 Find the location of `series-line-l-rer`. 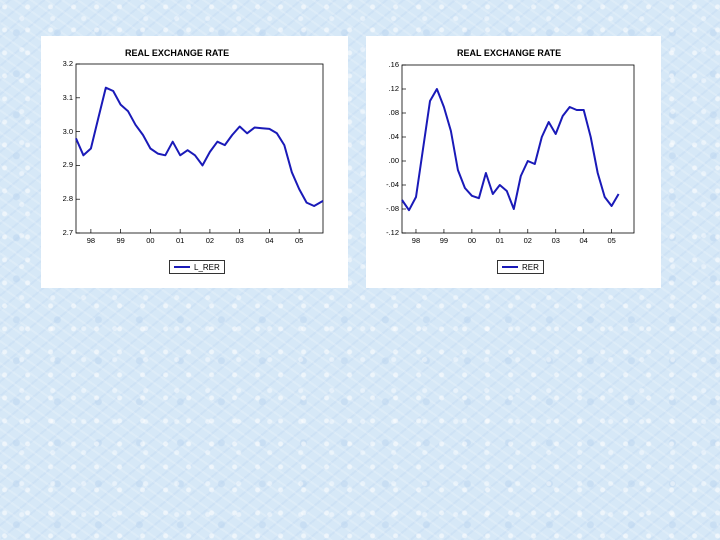

series-line-l-rer is located at coordinates (199, 146).